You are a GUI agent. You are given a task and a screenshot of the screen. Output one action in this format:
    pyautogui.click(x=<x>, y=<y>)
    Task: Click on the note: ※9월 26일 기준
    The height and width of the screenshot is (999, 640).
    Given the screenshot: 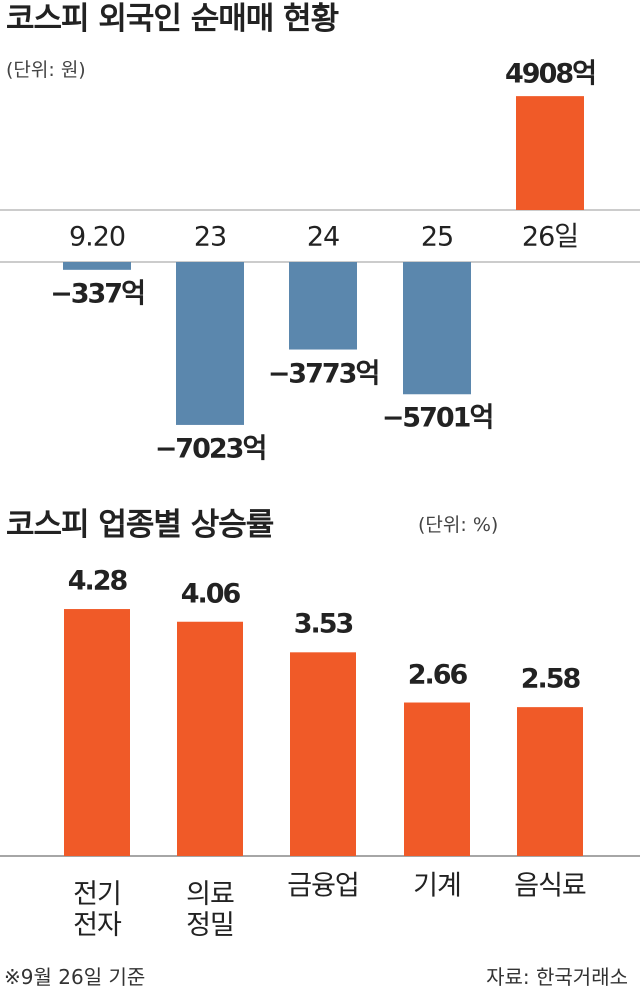 What is the action you would take?
    pyautogui.click(x=75, y=977)
    